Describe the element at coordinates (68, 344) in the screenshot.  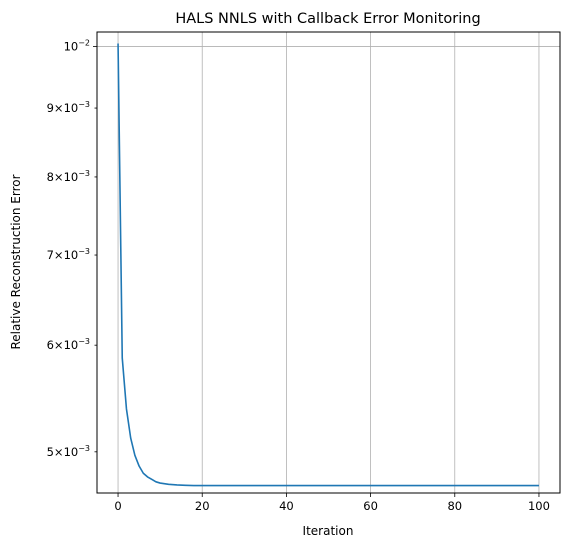
I see `y-tick-label: 6×10−3` at that location.